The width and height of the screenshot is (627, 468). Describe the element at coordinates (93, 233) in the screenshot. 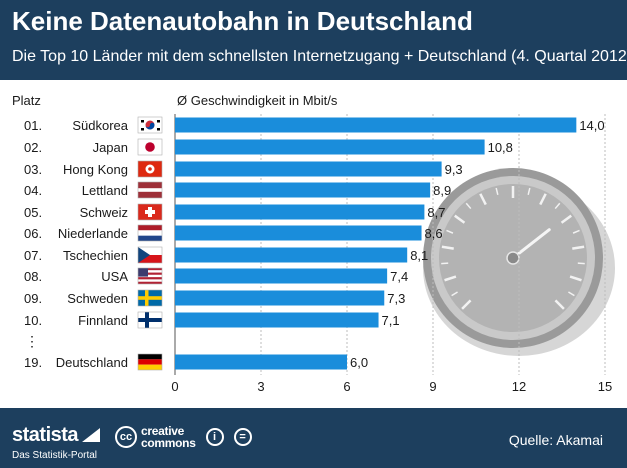

I see `category-label: Niederlande` at that location.